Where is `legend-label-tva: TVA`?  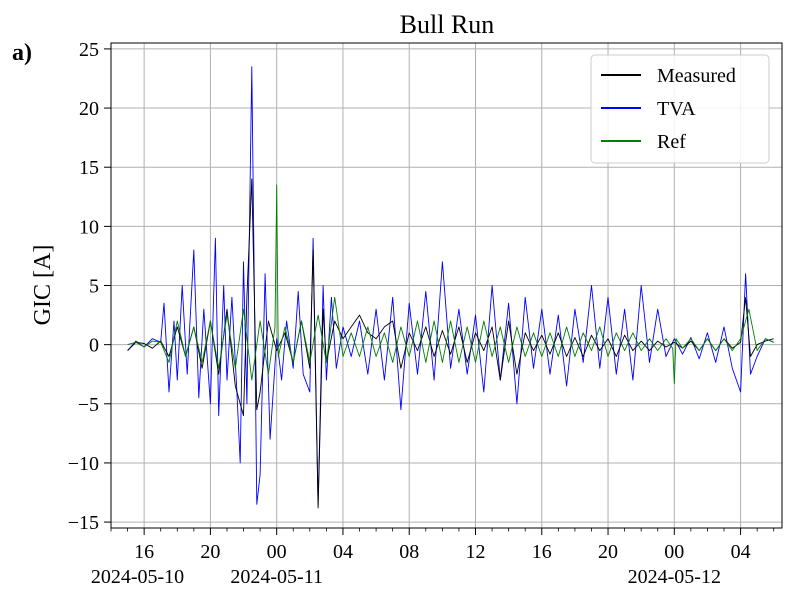 legend-label-tva: TVA is located at coordinates (676, 109).